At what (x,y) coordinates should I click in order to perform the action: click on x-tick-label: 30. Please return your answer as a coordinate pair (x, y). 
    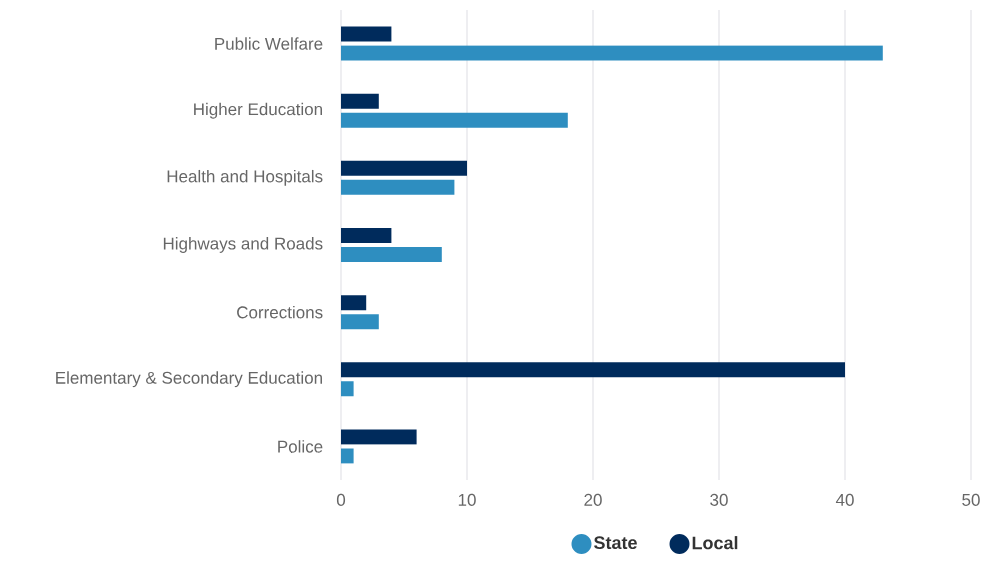
    Looking at the image, I should click on (719, 499).